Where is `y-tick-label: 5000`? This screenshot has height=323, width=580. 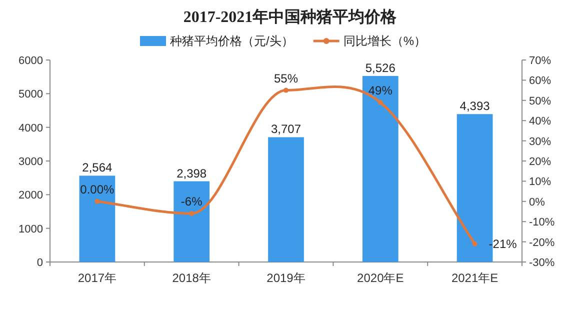
y-tick-label: 5000 is located at coordinates (30, 94).